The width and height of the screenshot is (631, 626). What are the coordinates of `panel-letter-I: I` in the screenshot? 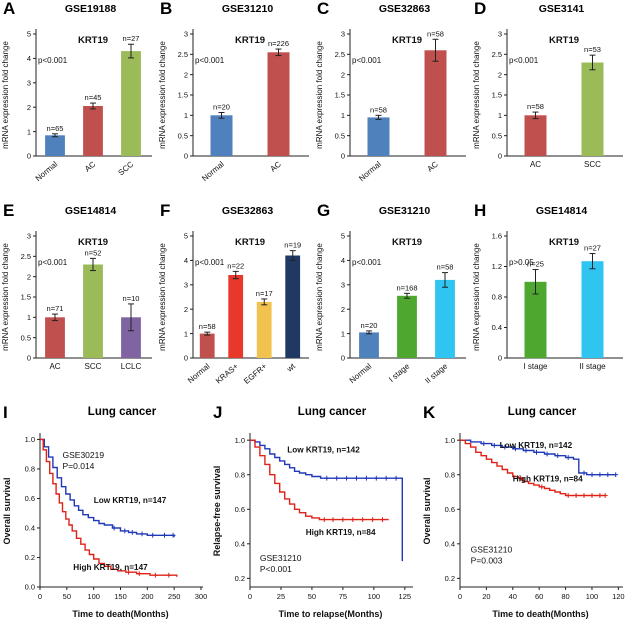 It's located at (5, 412).